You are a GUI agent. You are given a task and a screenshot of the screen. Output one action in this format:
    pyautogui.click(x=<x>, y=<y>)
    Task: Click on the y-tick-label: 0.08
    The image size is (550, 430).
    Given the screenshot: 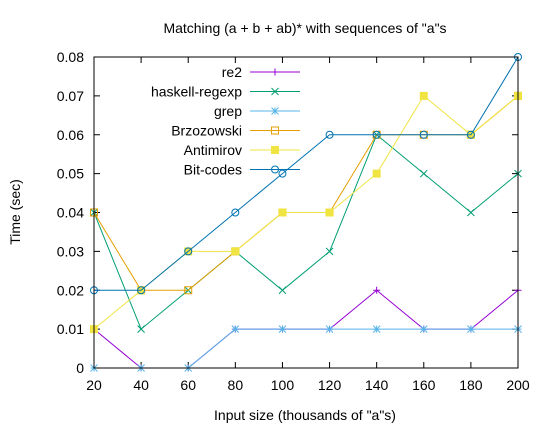 What is the action you would take?
    pyautogui.click(x=70, y=57)
    